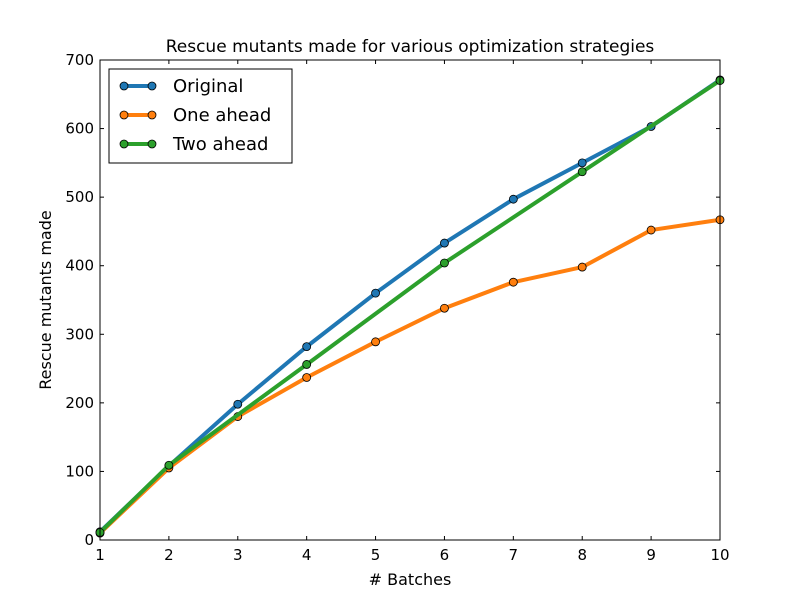  I want to click on y-tick-label: 200, so click(79, 403).